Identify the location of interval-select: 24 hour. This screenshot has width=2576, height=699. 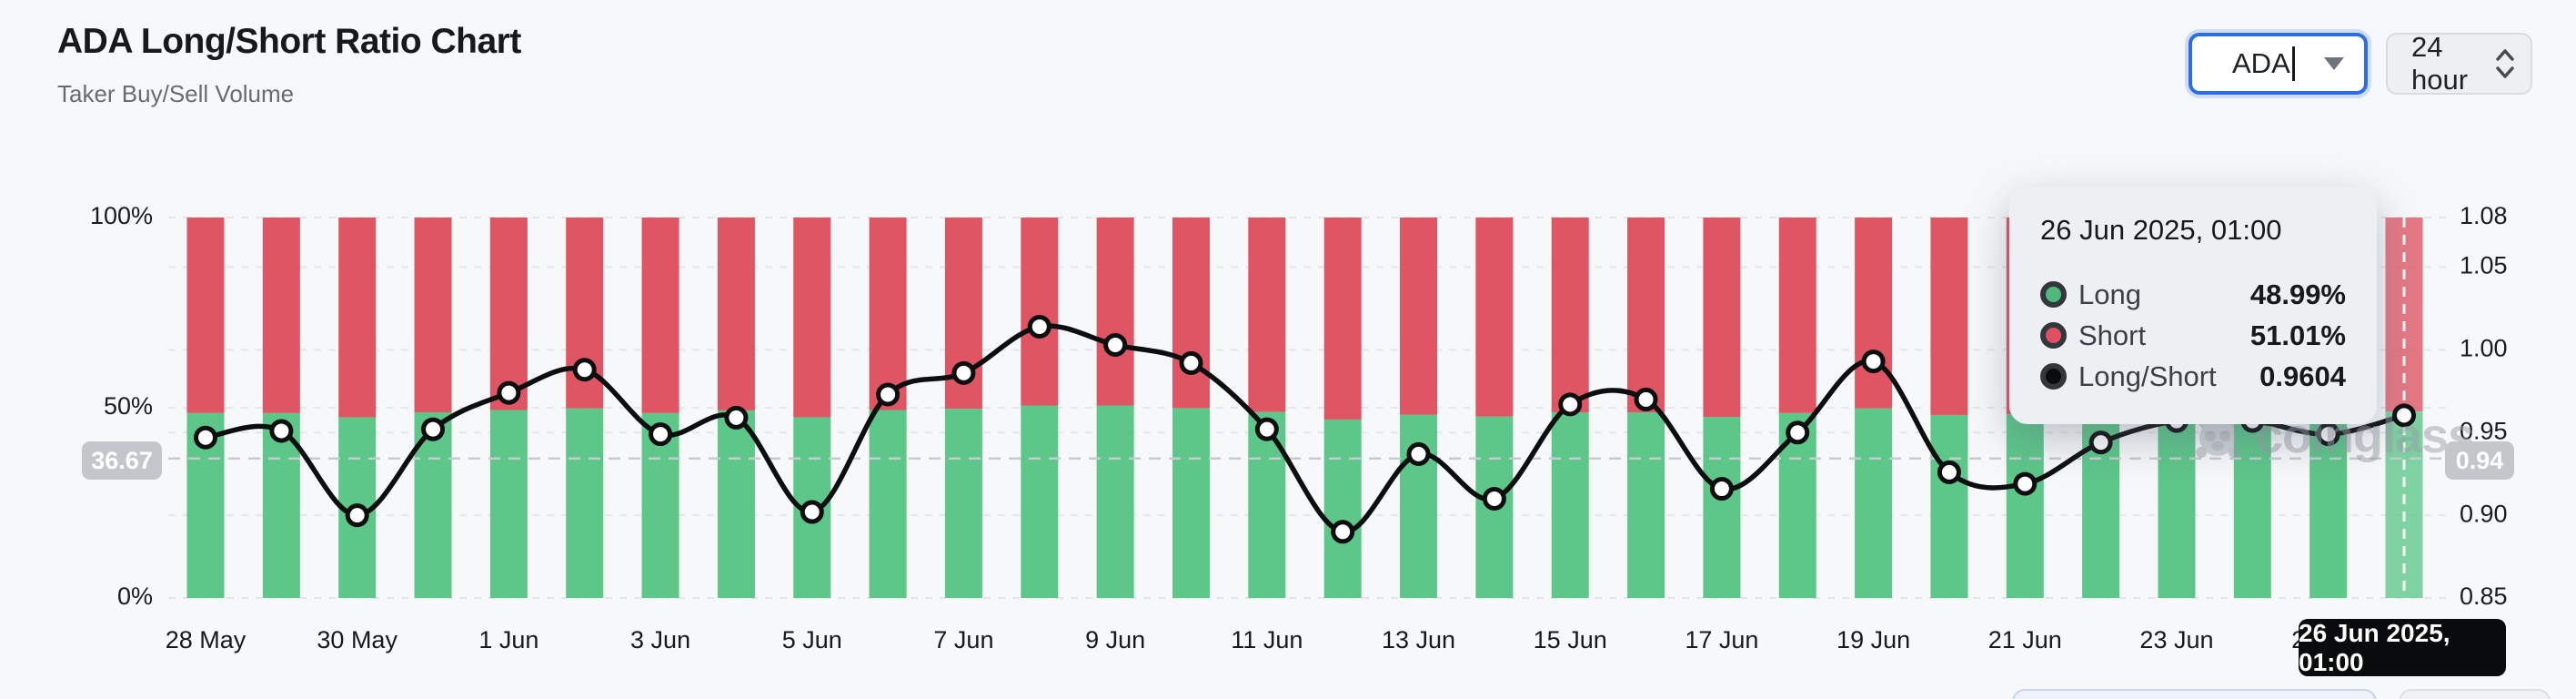
(2459, 63).